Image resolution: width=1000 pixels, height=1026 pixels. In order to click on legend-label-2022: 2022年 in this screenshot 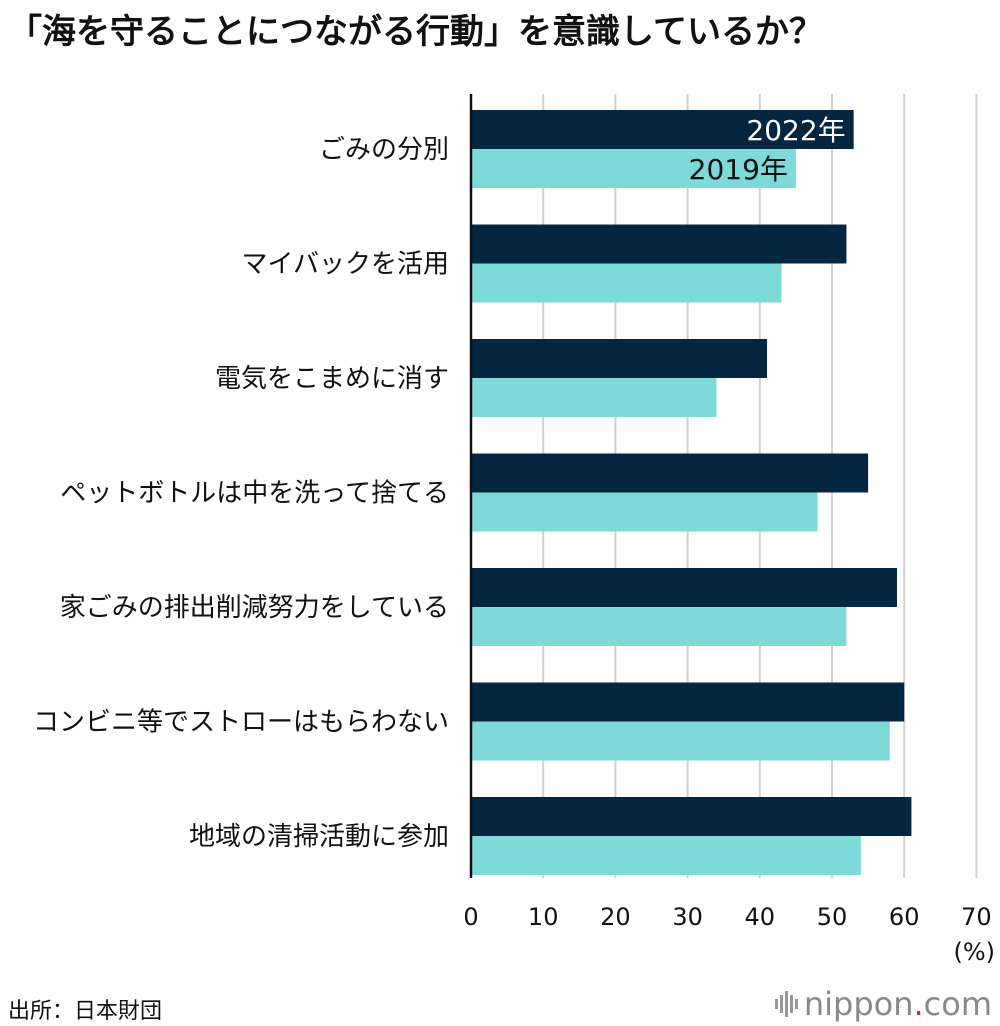, I will do `click(795, 130)`.